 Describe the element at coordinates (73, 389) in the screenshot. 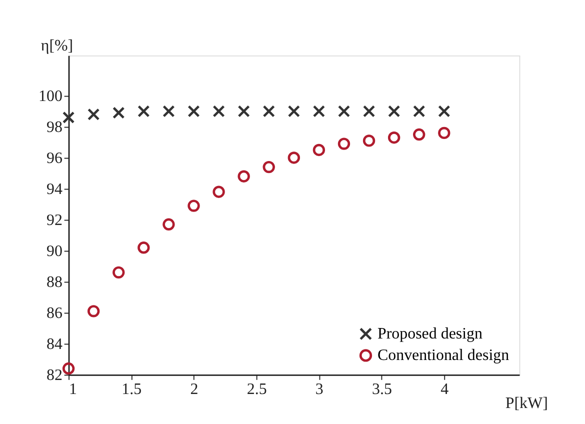

I see `x-tick-label: 1` at that location.